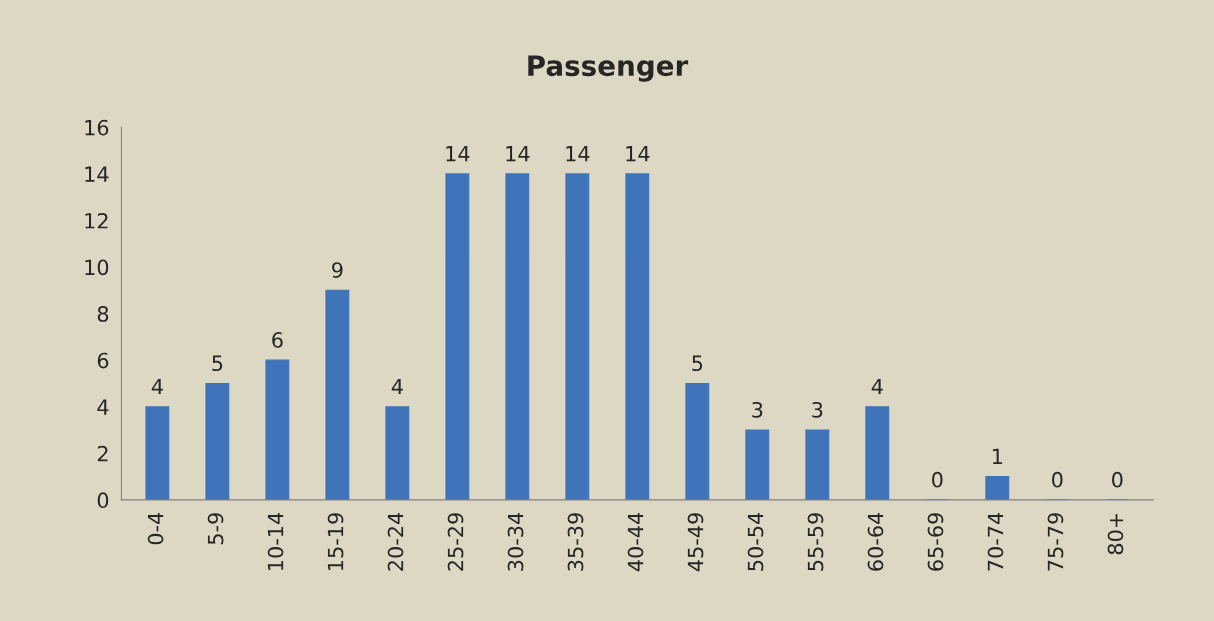  I want to click on y-tick-label: 0, so click(103, 500).